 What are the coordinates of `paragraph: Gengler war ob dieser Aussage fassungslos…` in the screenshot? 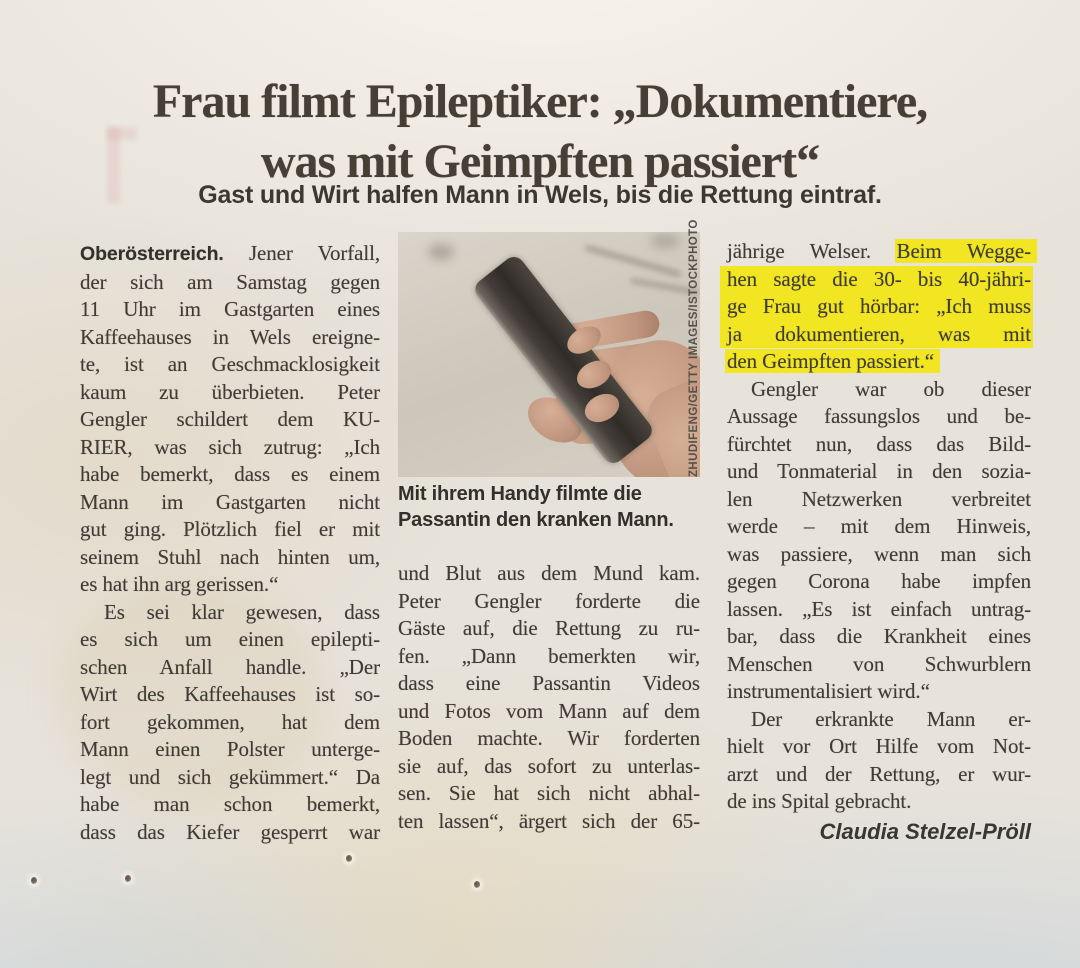 It's located at (879, 541).